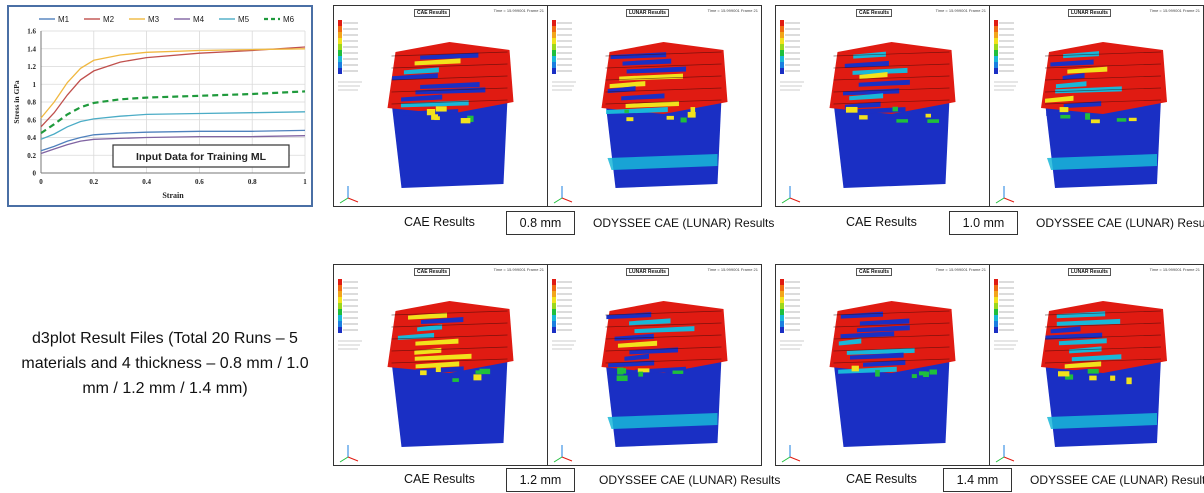 The image size is (1204, 493). Describe the element at coordinates (173, 125) in the screenshot. I see `series-line-m5` at that location.